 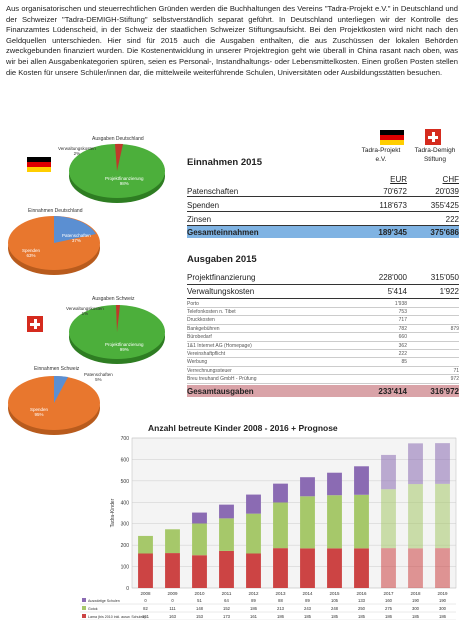 What do you see at coordinates (57, 369) in the screenshot?
I see `pie-title-einnahmen-ch: Einnahmen Schweiz` at bounding box center [57, 369].